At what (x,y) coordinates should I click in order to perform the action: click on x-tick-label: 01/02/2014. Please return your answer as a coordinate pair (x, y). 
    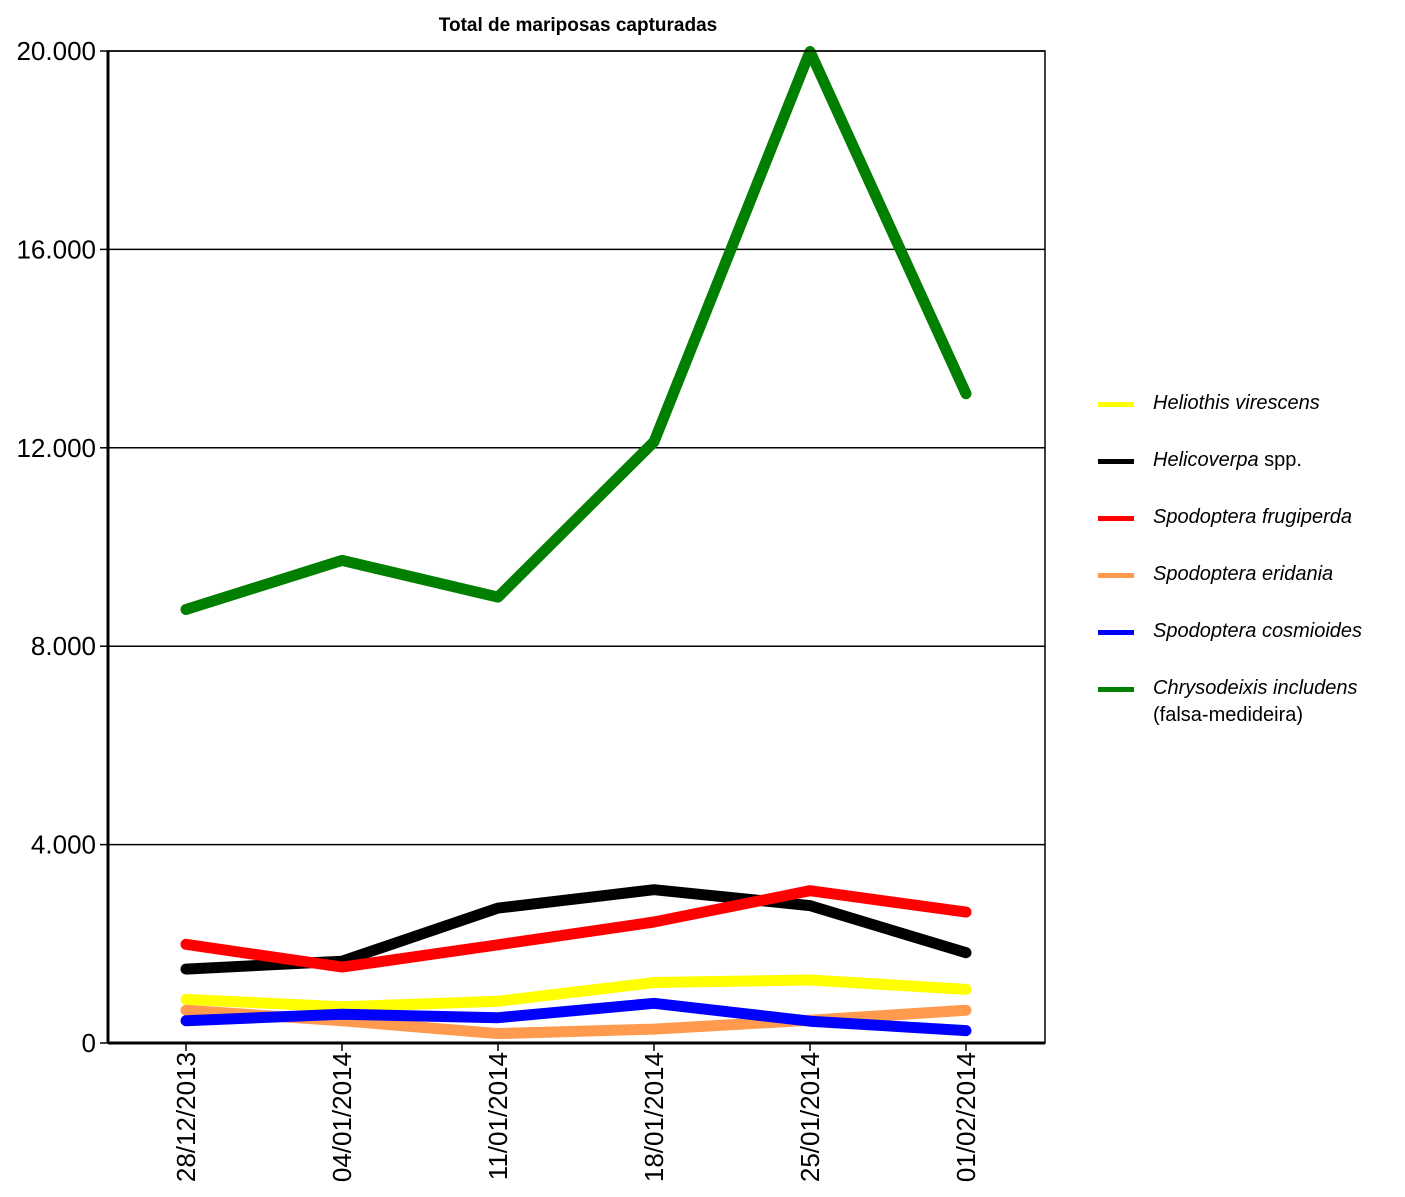
    Looking at the image, I should click on (966, 1117).